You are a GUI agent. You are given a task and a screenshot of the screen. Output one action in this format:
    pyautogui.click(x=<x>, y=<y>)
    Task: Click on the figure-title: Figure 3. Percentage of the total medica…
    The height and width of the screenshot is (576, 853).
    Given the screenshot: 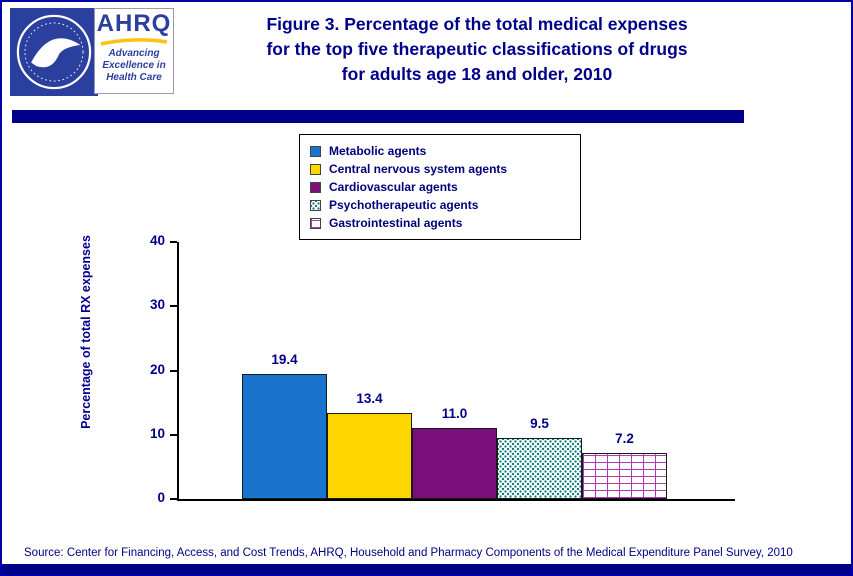 What is the action you would take?
    pyautogui.click(x=477, y=49)
    